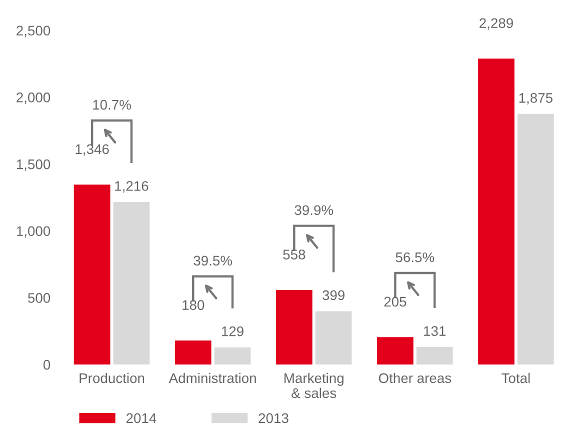  I want to click on y-tick-label: 1,000, so click(33, 232).